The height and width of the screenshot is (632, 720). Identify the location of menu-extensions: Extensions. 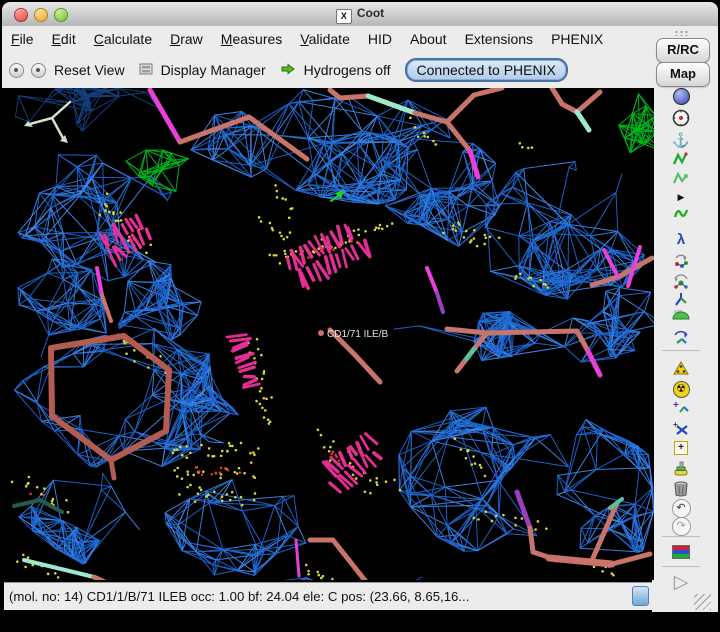
(499, 39).